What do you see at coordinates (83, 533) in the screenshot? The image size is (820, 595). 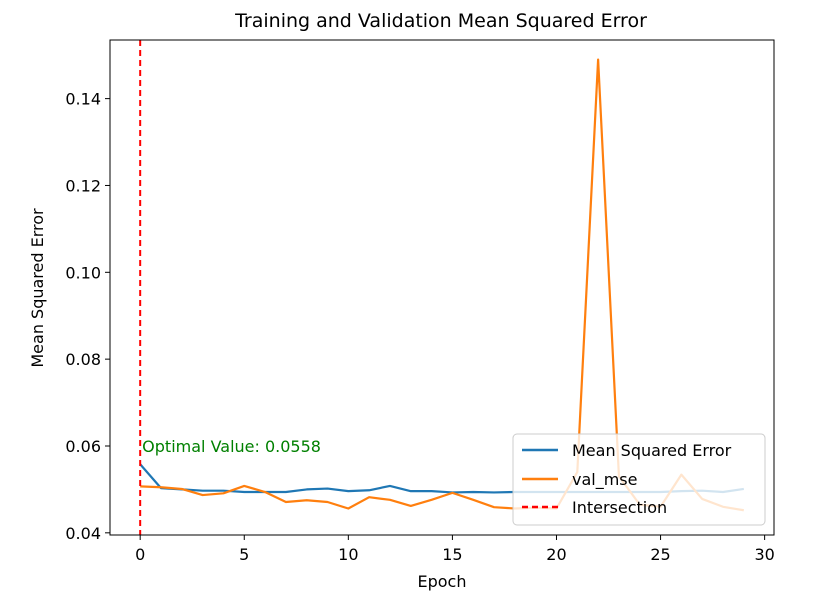 I see `y-tick-label: 0.04` at bounding box center [83, 533].